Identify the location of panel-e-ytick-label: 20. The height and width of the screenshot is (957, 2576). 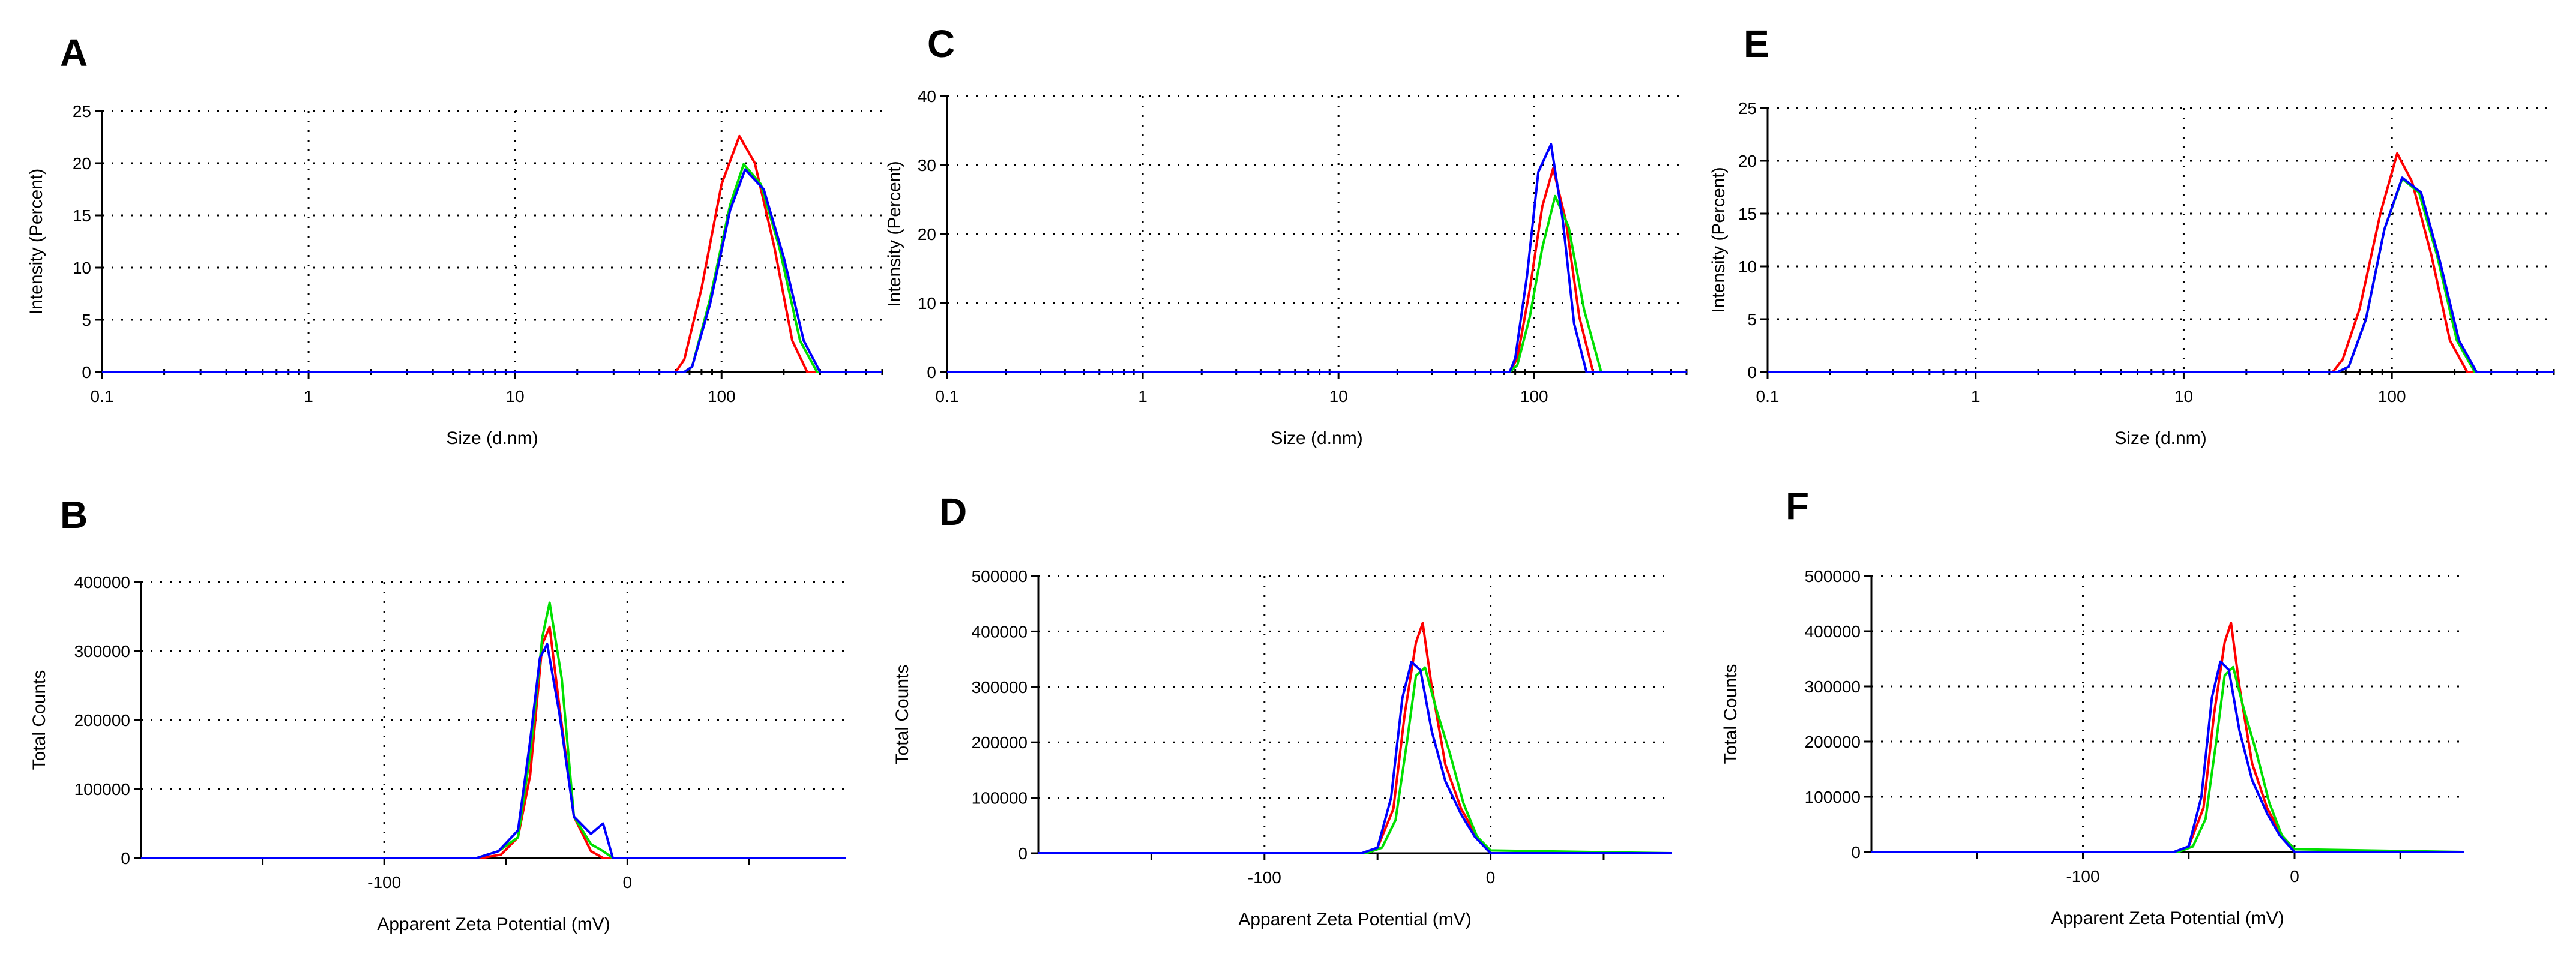
(1747, 161).